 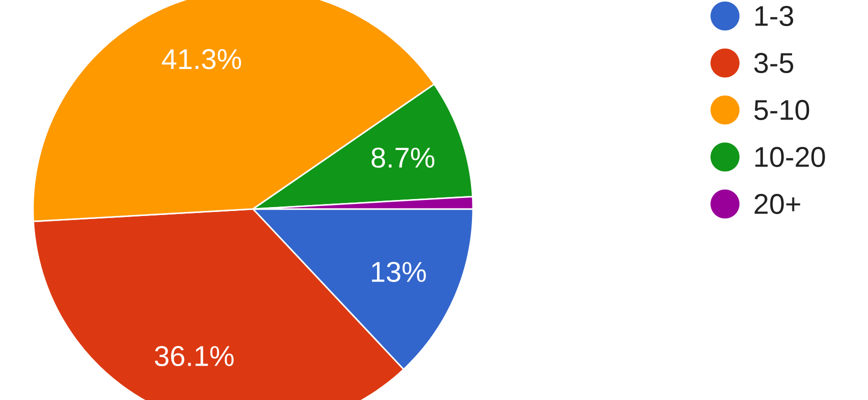 What do you see at coordinates (399, 272) in the screenshot?
I see `data-label: 13%` at bounding box center [399, 272].